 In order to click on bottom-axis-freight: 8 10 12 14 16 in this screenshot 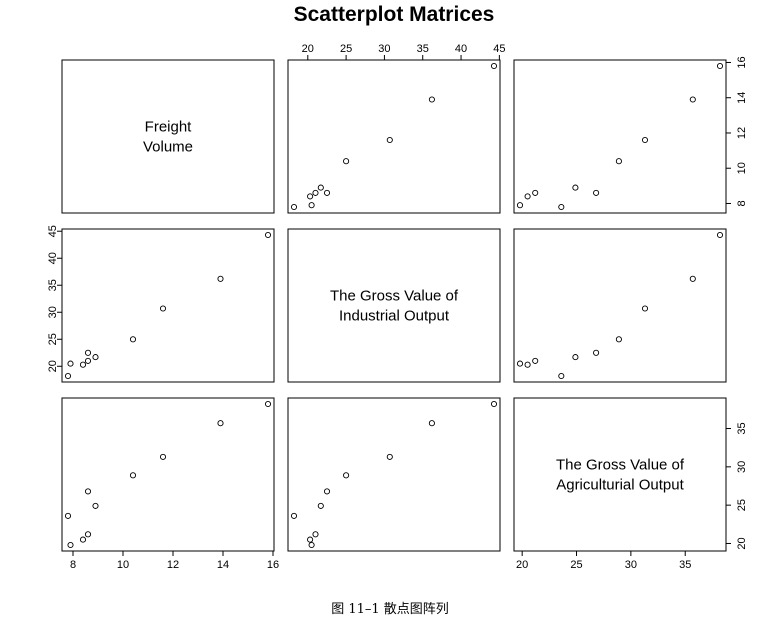, I will do `click(174, 560)`.